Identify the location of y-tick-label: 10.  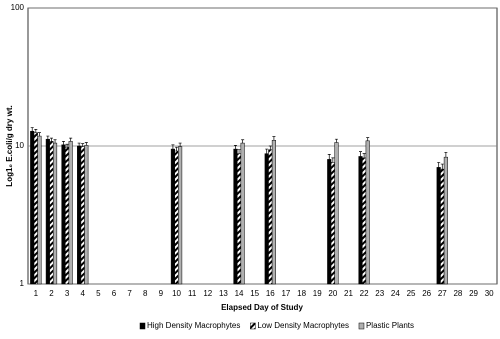
(19, 145).